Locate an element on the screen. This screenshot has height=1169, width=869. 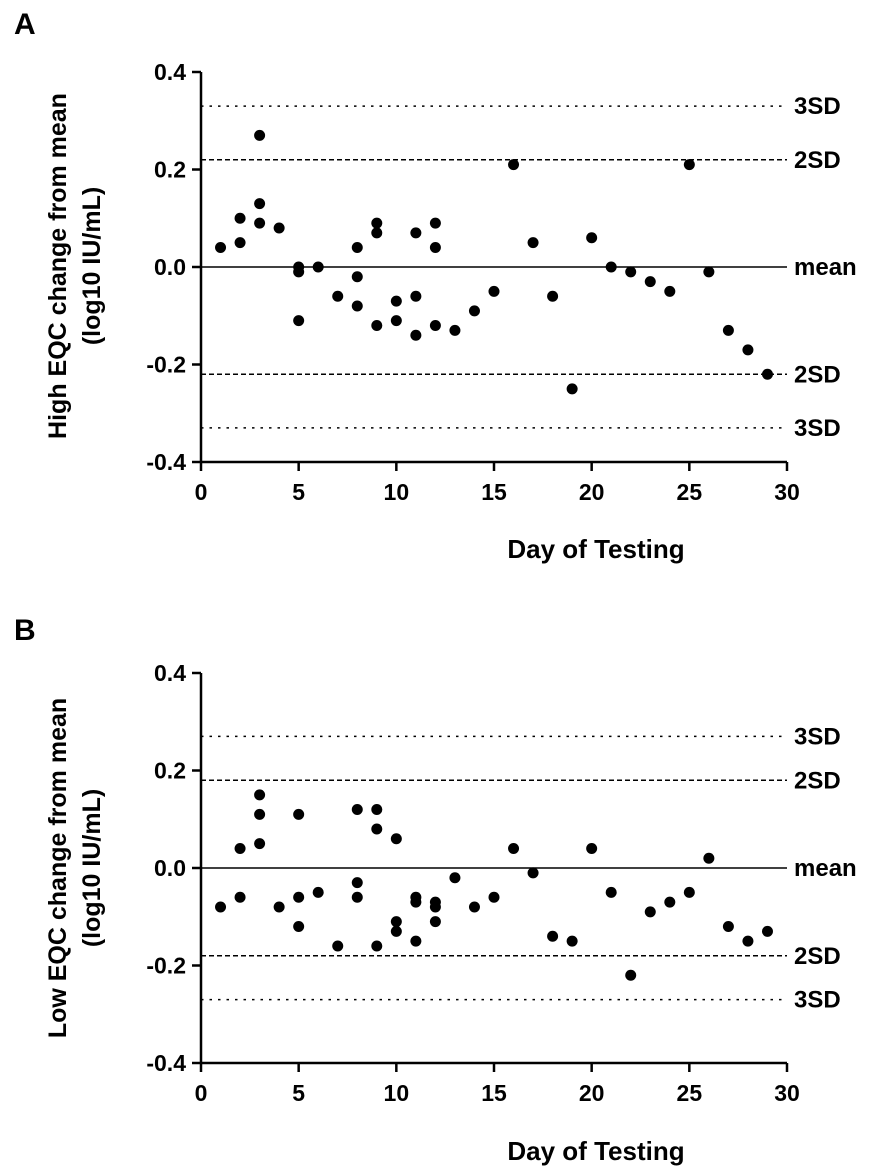
y-axis-label-line1: Low EQC change from mean is located at coordinates (58, 868).